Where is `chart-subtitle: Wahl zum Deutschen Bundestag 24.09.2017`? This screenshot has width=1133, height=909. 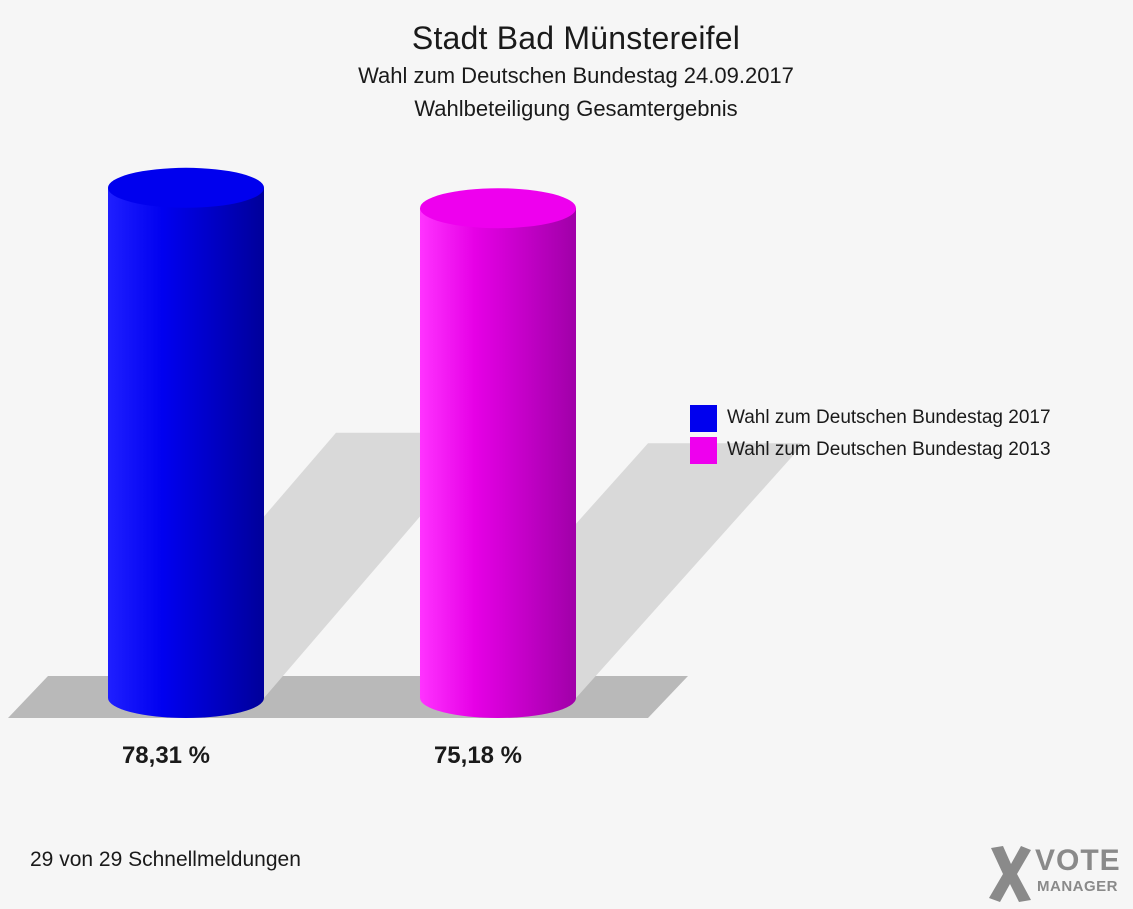
chart-subtitle: Wahl zum Deutschen Bundestag 24.09.2017 is located at coordinates (576, 75).